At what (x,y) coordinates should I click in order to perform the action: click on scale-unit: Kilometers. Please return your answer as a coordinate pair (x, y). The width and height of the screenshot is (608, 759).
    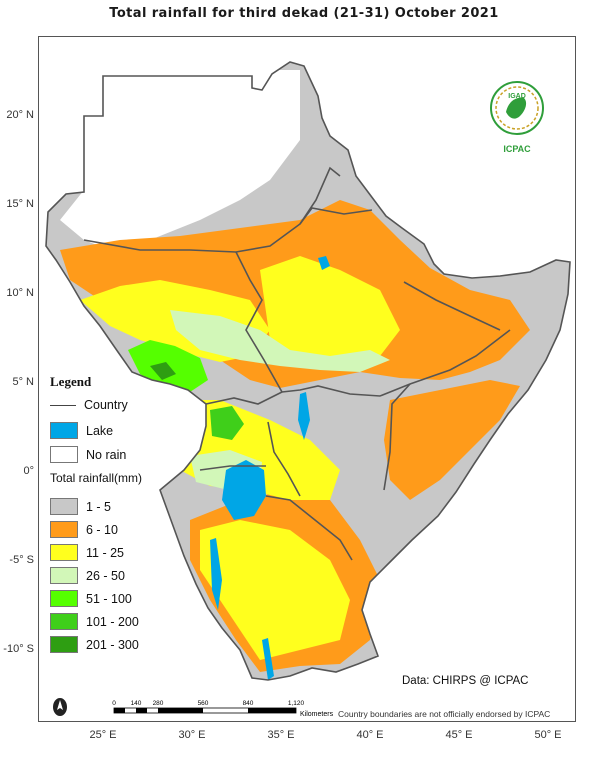
    Looking at the image, I should click on (317, 714).